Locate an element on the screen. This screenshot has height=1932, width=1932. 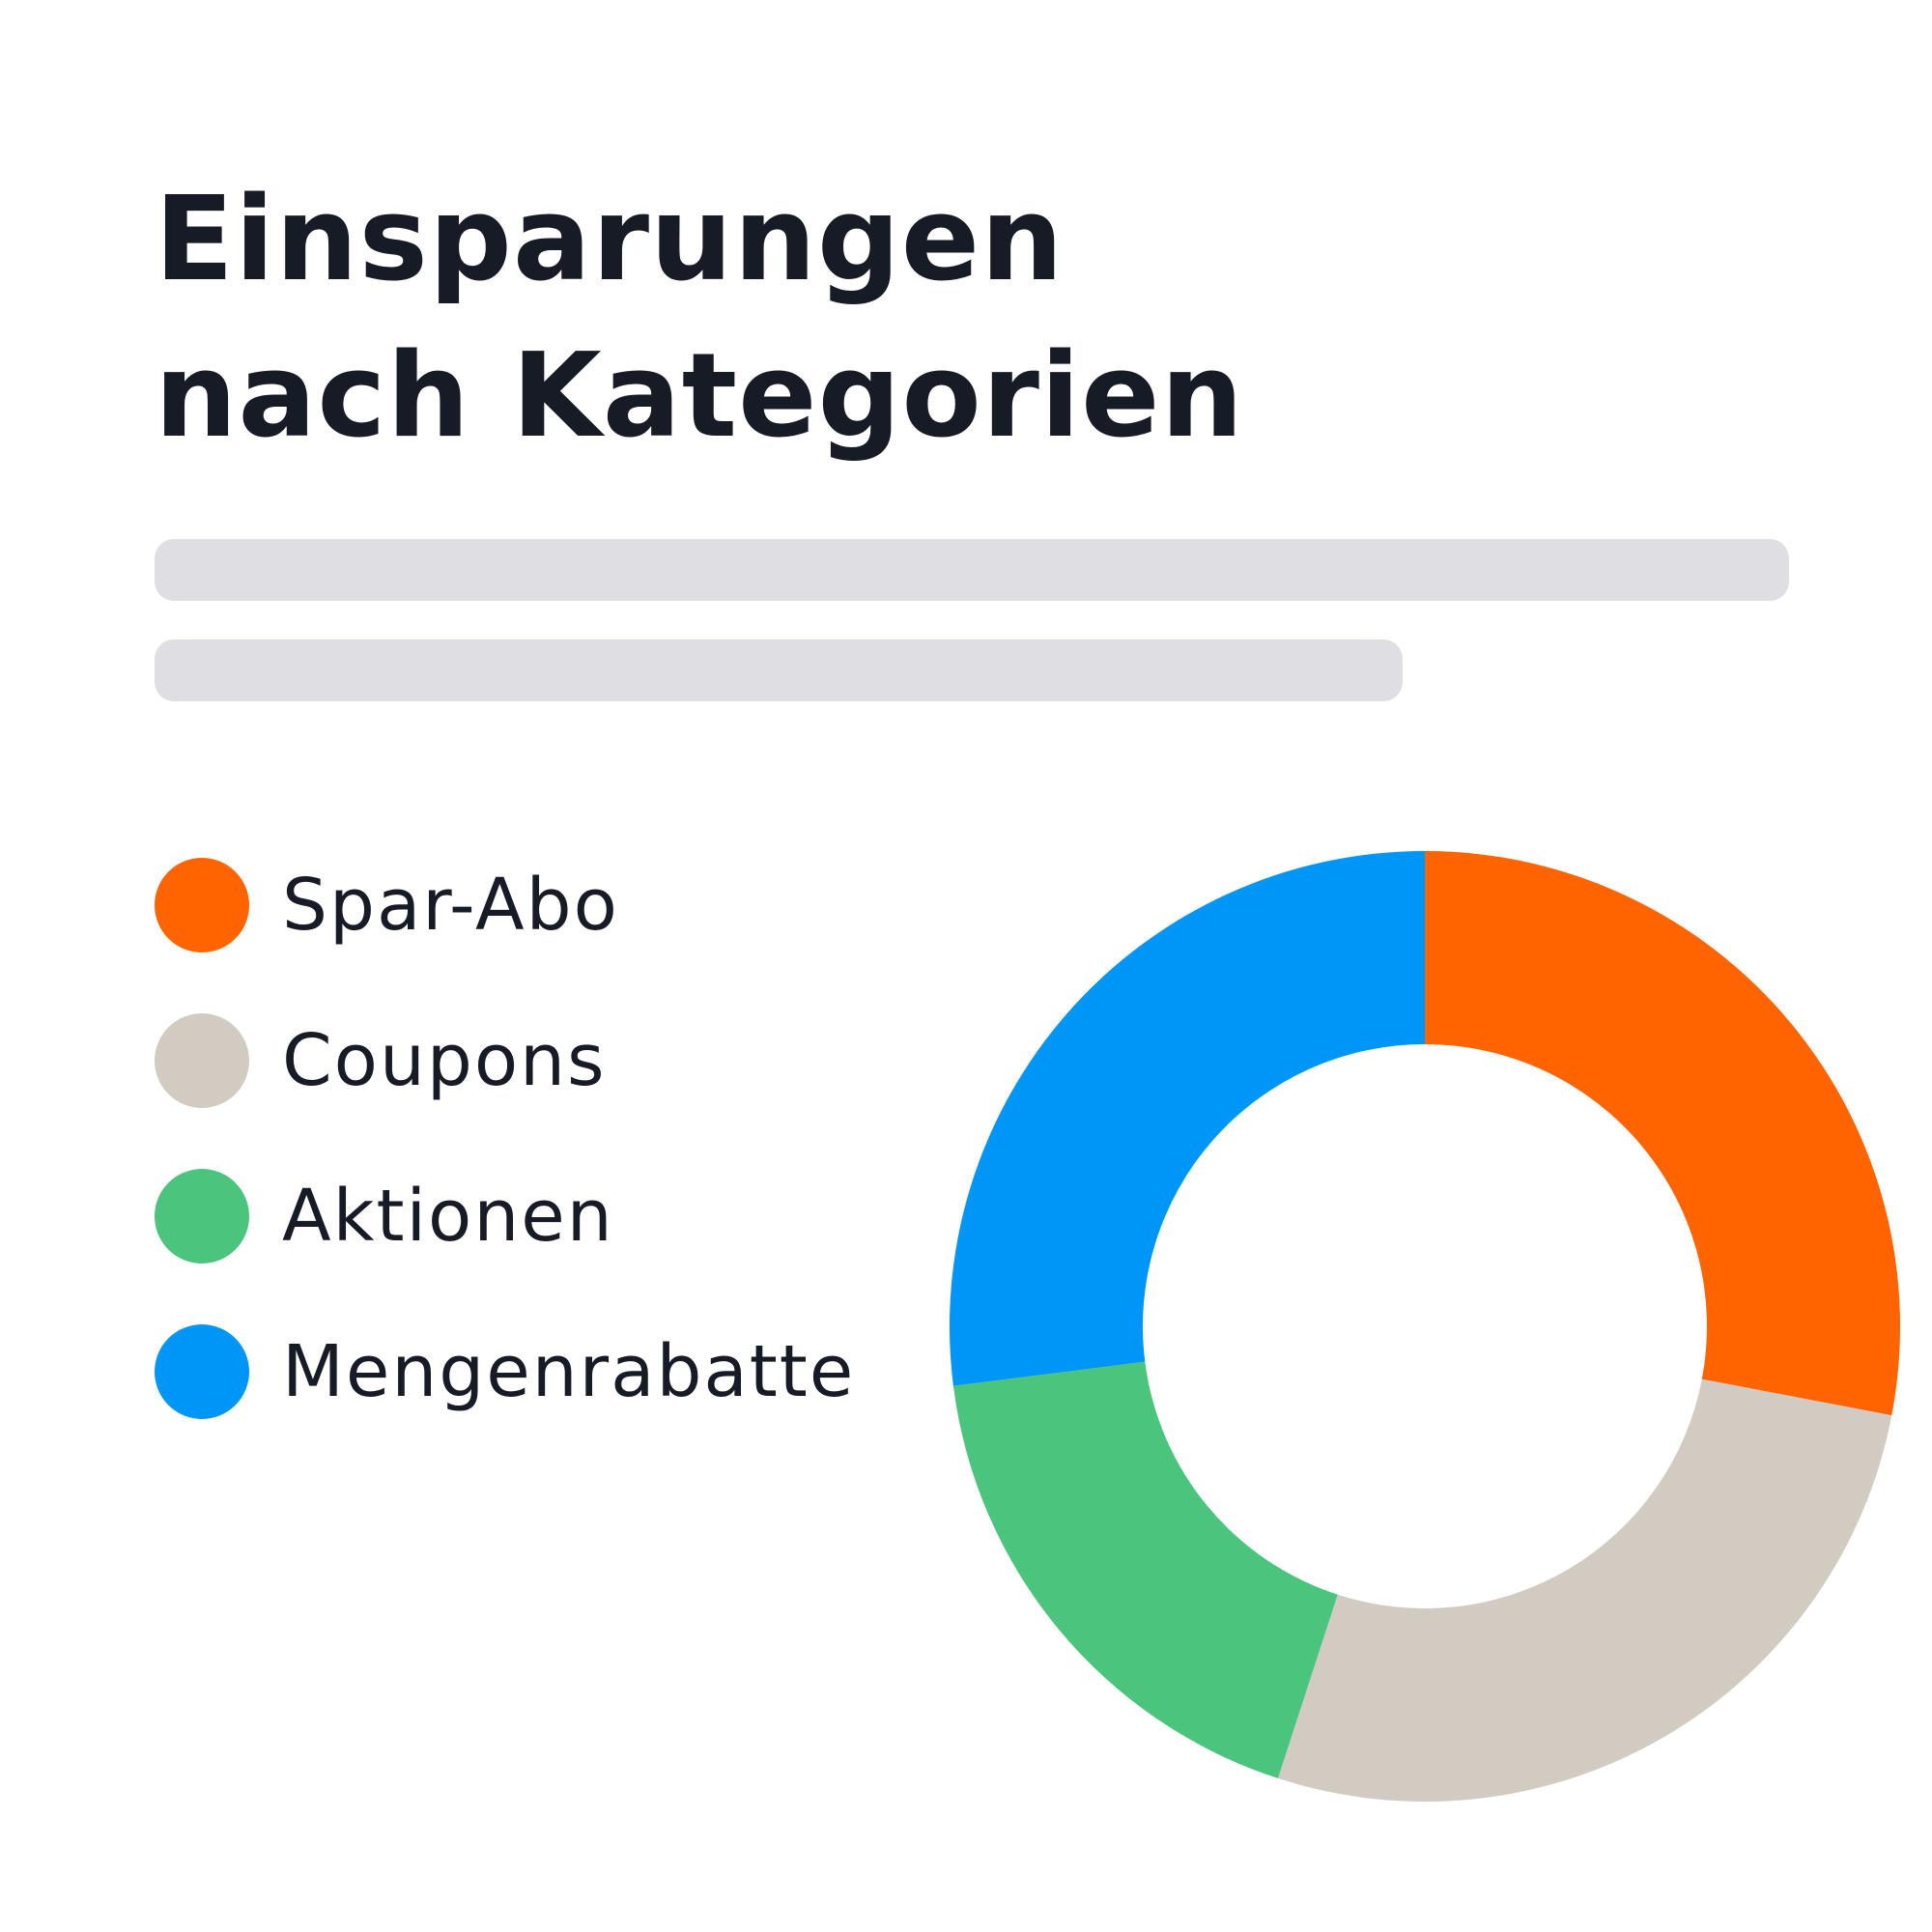
legend-label: Aktionen is located at coordinates (448, 1216).